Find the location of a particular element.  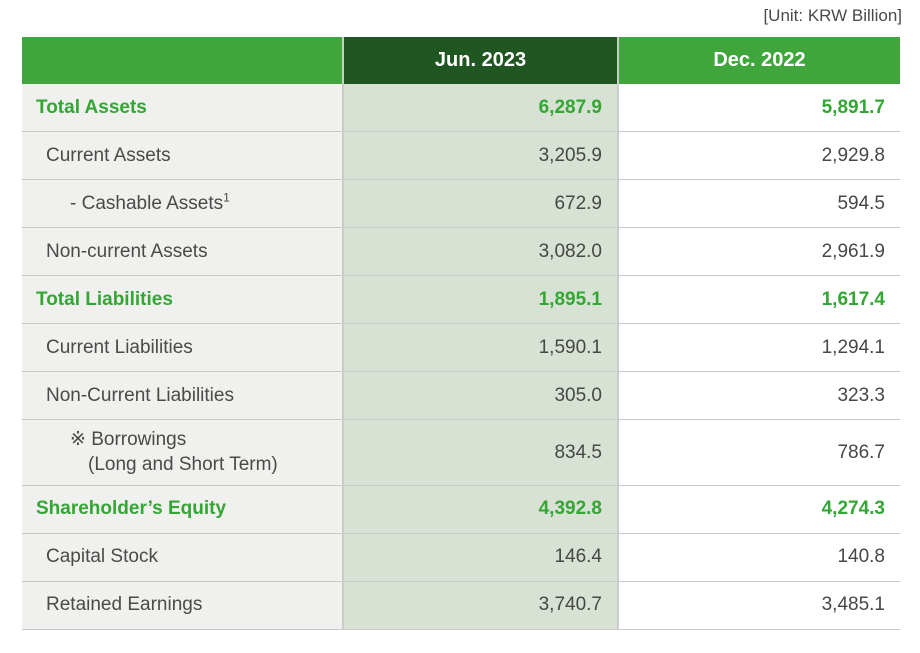

value-jun-2023: 4,392.8 is located at coordinates (480, 509).